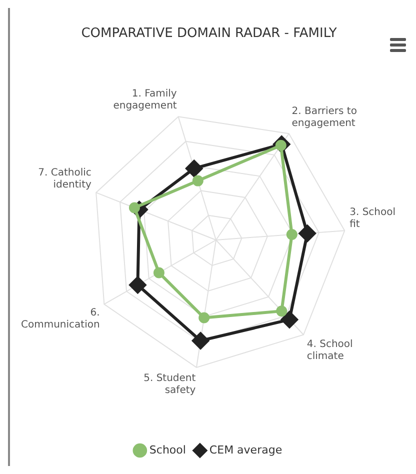  I want to click on legend-label: School, so click(167, 449).